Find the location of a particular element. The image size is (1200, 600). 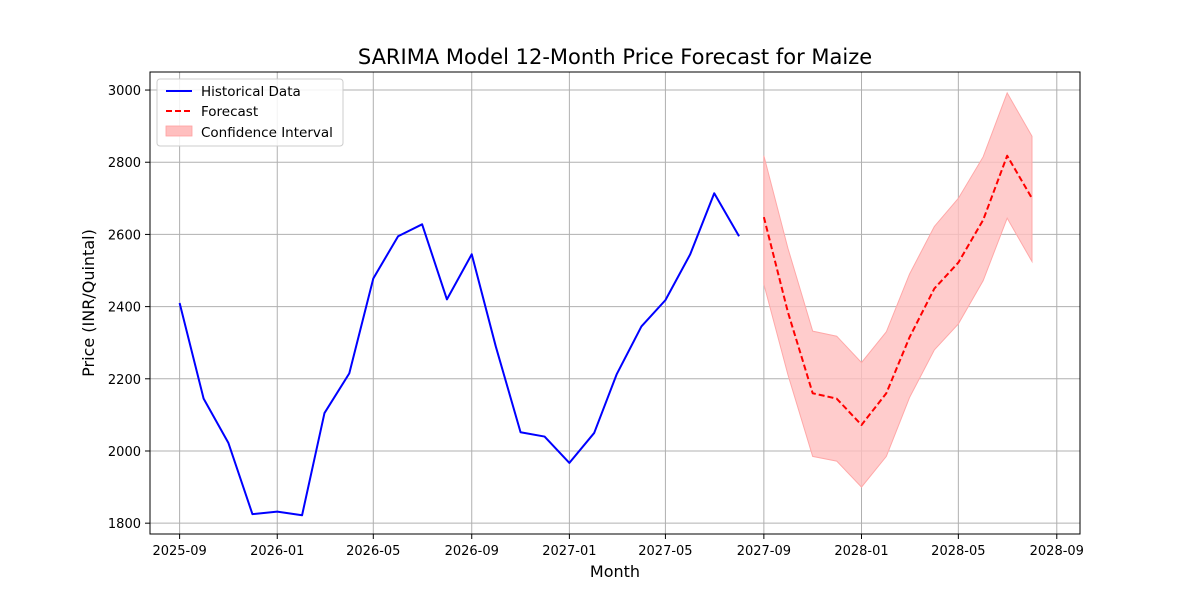

forecast-line is located at coordinates (897, 290).